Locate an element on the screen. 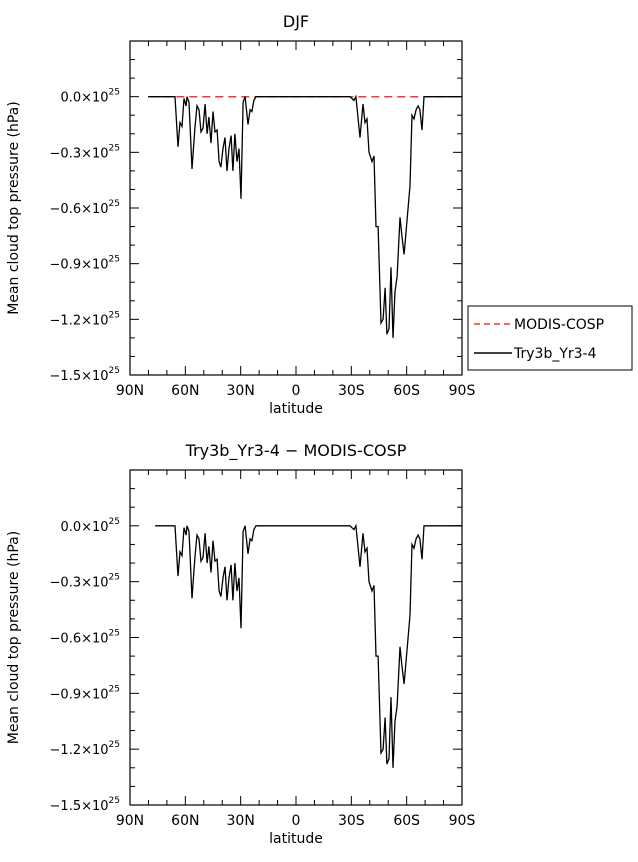 The height and width of the screenshot is (862, 638). legend-box is located at coordinates (550, 338).